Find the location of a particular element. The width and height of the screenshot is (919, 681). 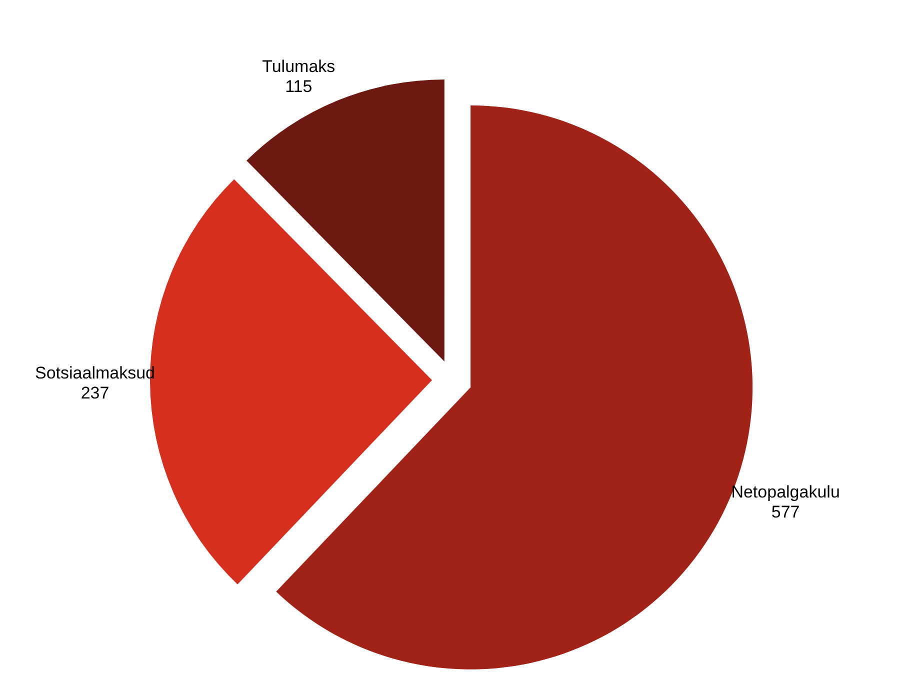

data-label: 115 is located at coordinates (298, 86).